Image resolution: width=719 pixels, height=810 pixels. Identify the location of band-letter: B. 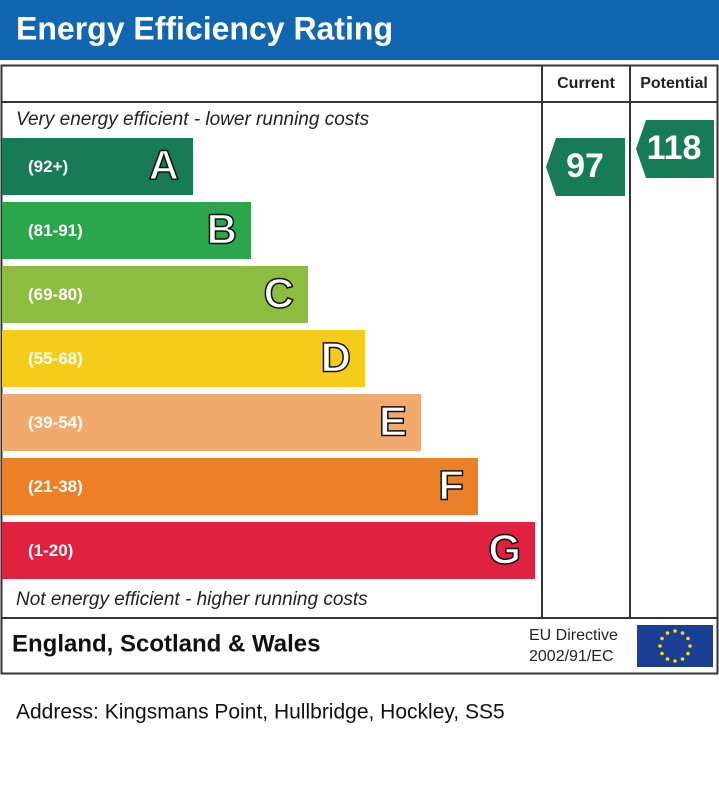
(222, 229).